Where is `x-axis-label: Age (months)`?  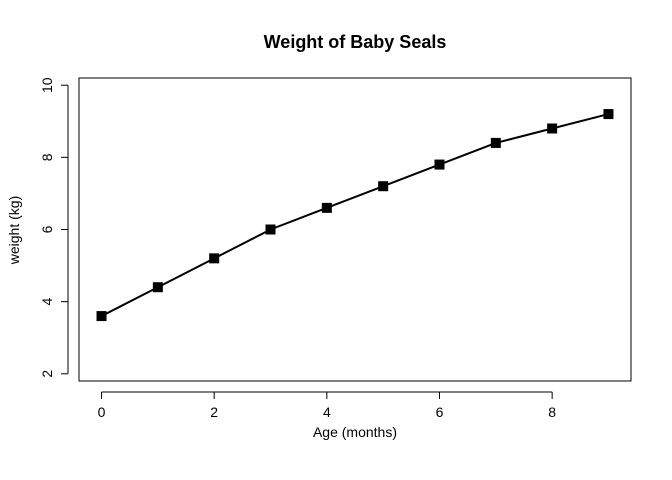 x-axis-label: Age (months) is located at coordinates (355, 432).